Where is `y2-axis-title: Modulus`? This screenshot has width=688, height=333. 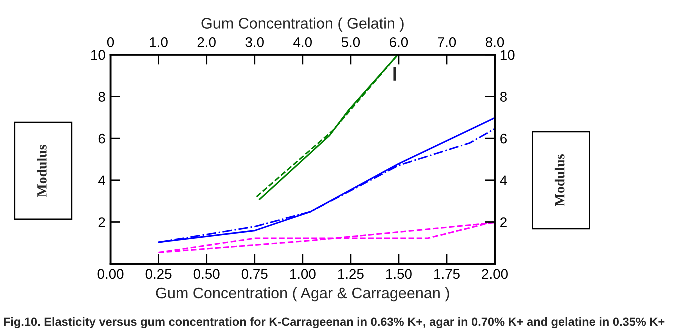
y2-axis-title: Modulus is located at coordinates (559, 180).